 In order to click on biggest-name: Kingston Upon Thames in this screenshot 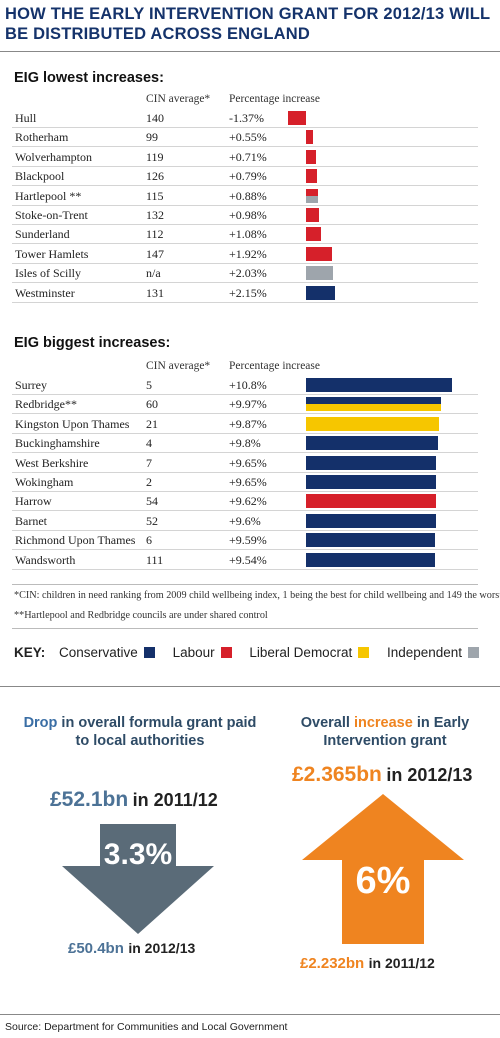, I will do `click(72, 423)`.